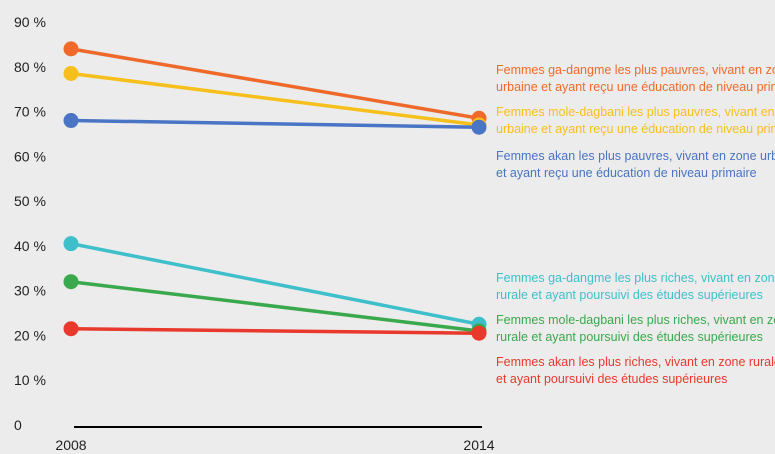 The height and width of the screenshot is (454, 775). What do you see at coordinates (30, 335) in the screenshot?
I see `y-tick-label: 20 %` at bounding box center [30, 335].